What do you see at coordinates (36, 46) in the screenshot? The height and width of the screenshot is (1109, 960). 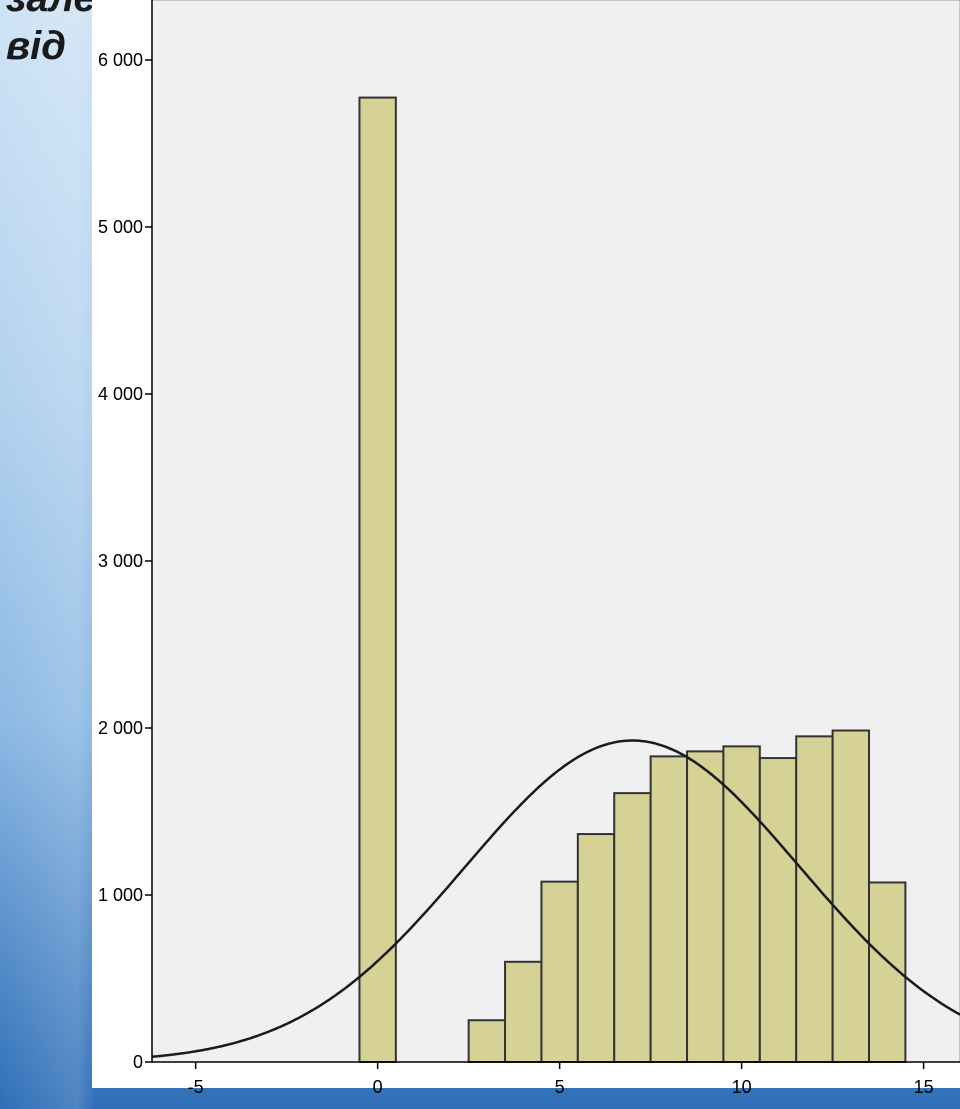 I see `slide-heading-line-2: від` at bounding box center [36, 46].